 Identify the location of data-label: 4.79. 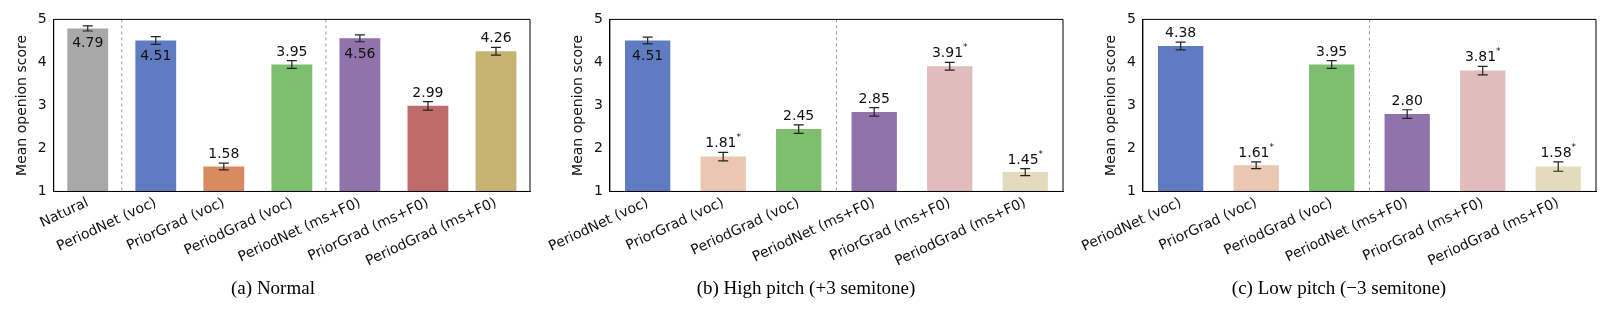
(88, 42).